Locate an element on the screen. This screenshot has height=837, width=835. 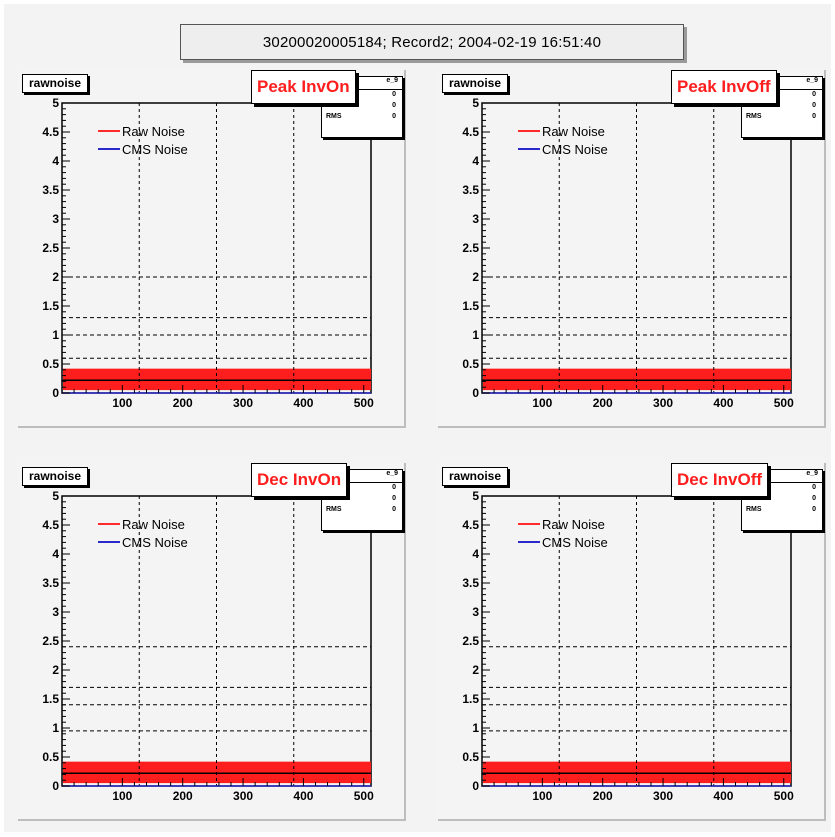
pad-label-box: Peak InvOff is located at coordinates (724, 87).